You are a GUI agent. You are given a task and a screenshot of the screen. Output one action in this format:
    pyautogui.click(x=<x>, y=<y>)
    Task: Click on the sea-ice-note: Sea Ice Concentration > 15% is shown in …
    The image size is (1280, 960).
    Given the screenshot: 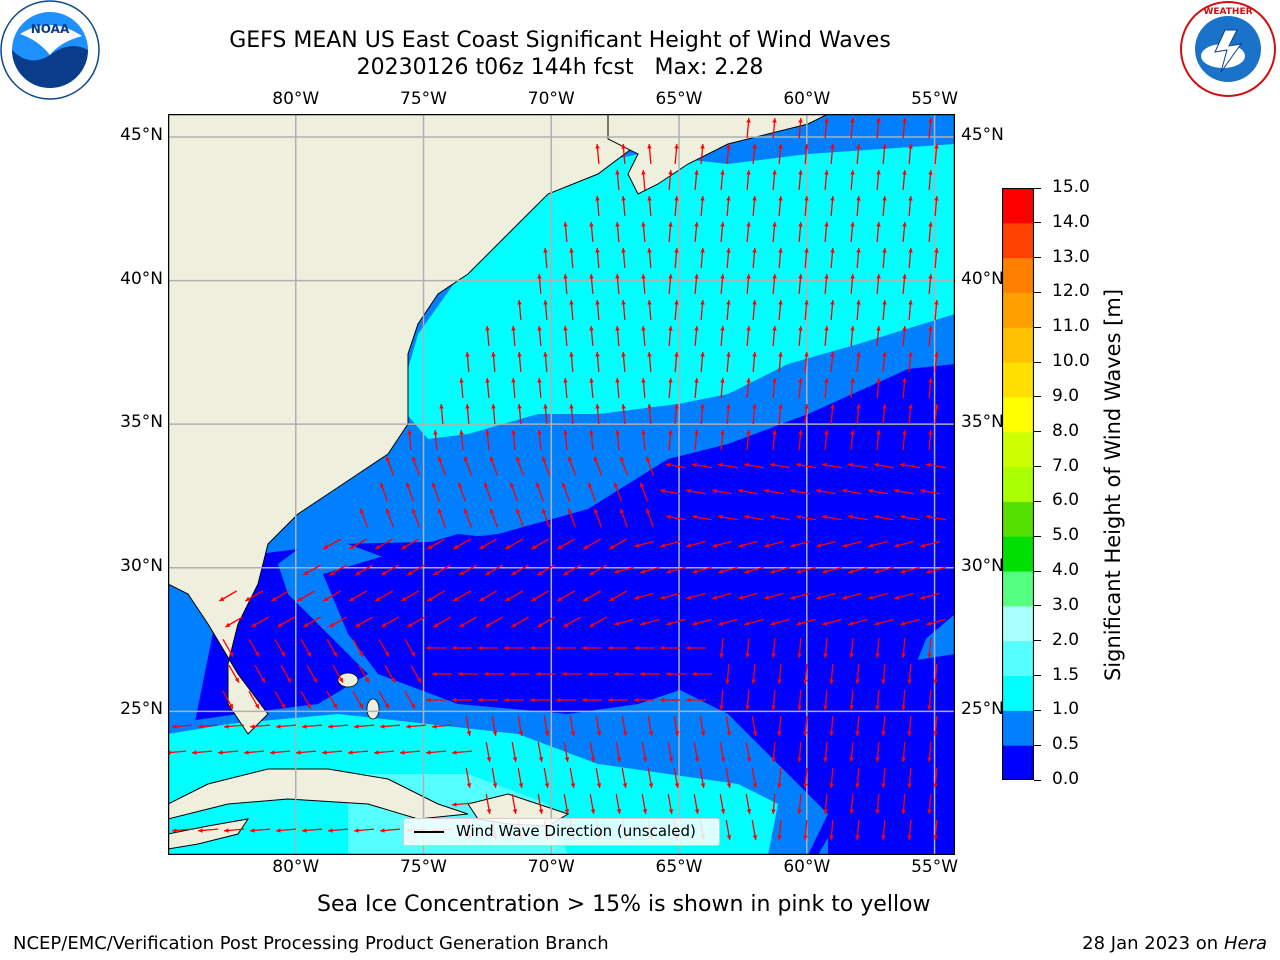 What is the action you would take?
    pyautogui.click(x=624, y=904)
    